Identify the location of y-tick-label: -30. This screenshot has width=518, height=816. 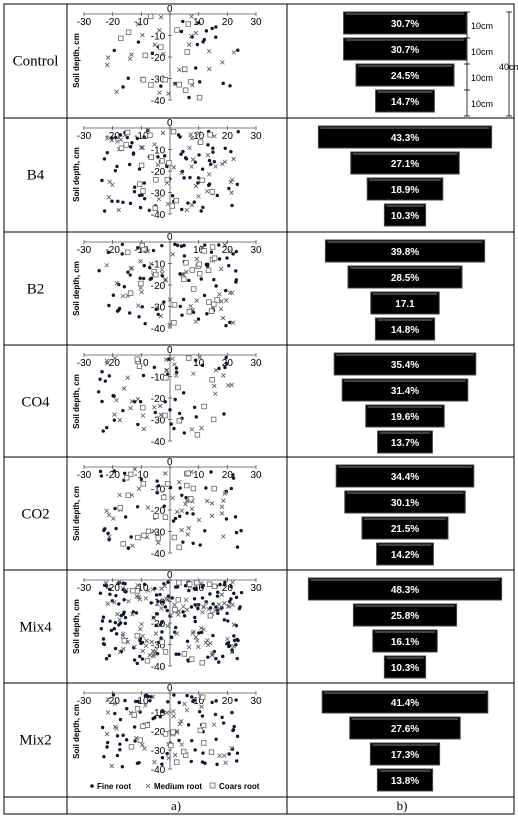
(158, 194).